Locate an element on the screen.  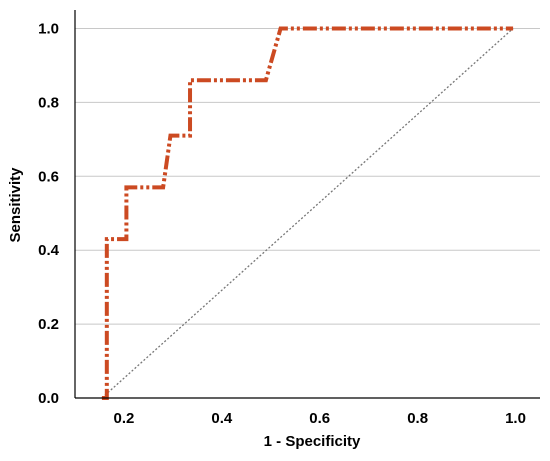
x-axis-title: 1 - Specificity is located at coordinates (312, 441).